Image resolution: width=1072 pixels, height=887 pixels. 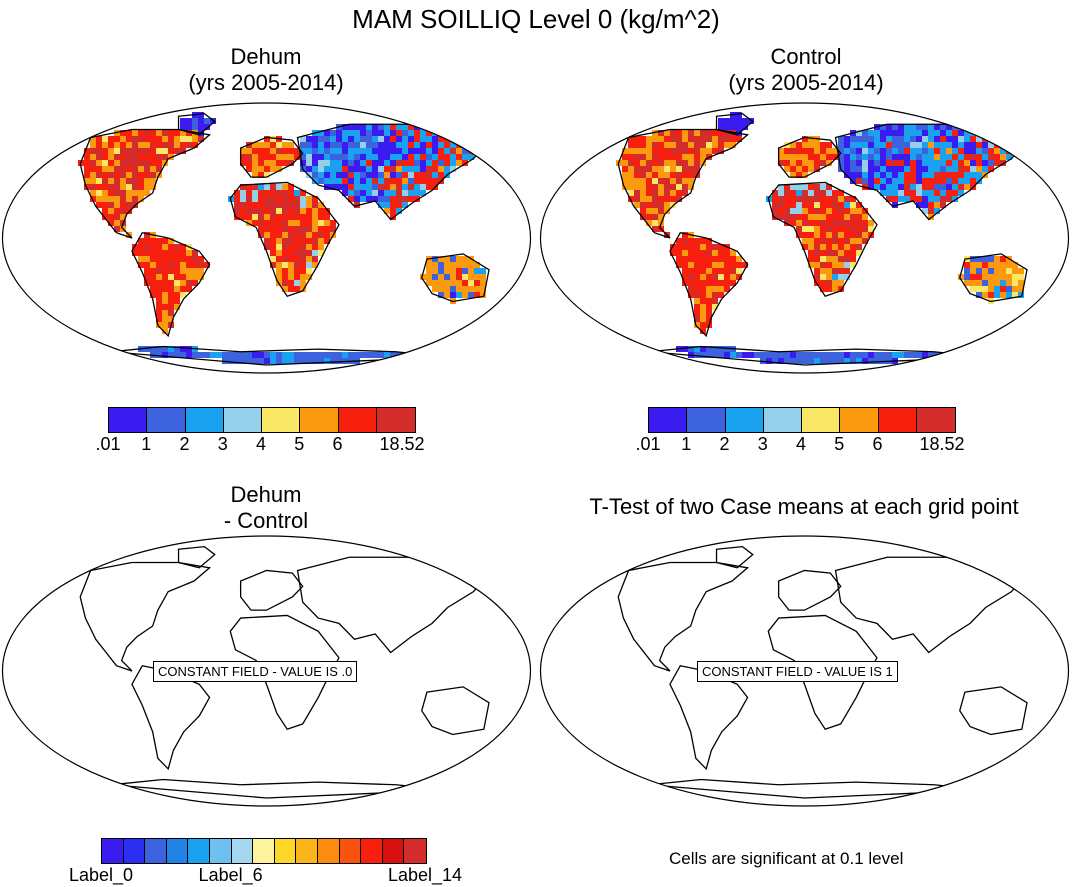 What do you see at coordinates (264, 851) in the screenshot?
I see `colorbar-diff` at bounding box center [264, 851].